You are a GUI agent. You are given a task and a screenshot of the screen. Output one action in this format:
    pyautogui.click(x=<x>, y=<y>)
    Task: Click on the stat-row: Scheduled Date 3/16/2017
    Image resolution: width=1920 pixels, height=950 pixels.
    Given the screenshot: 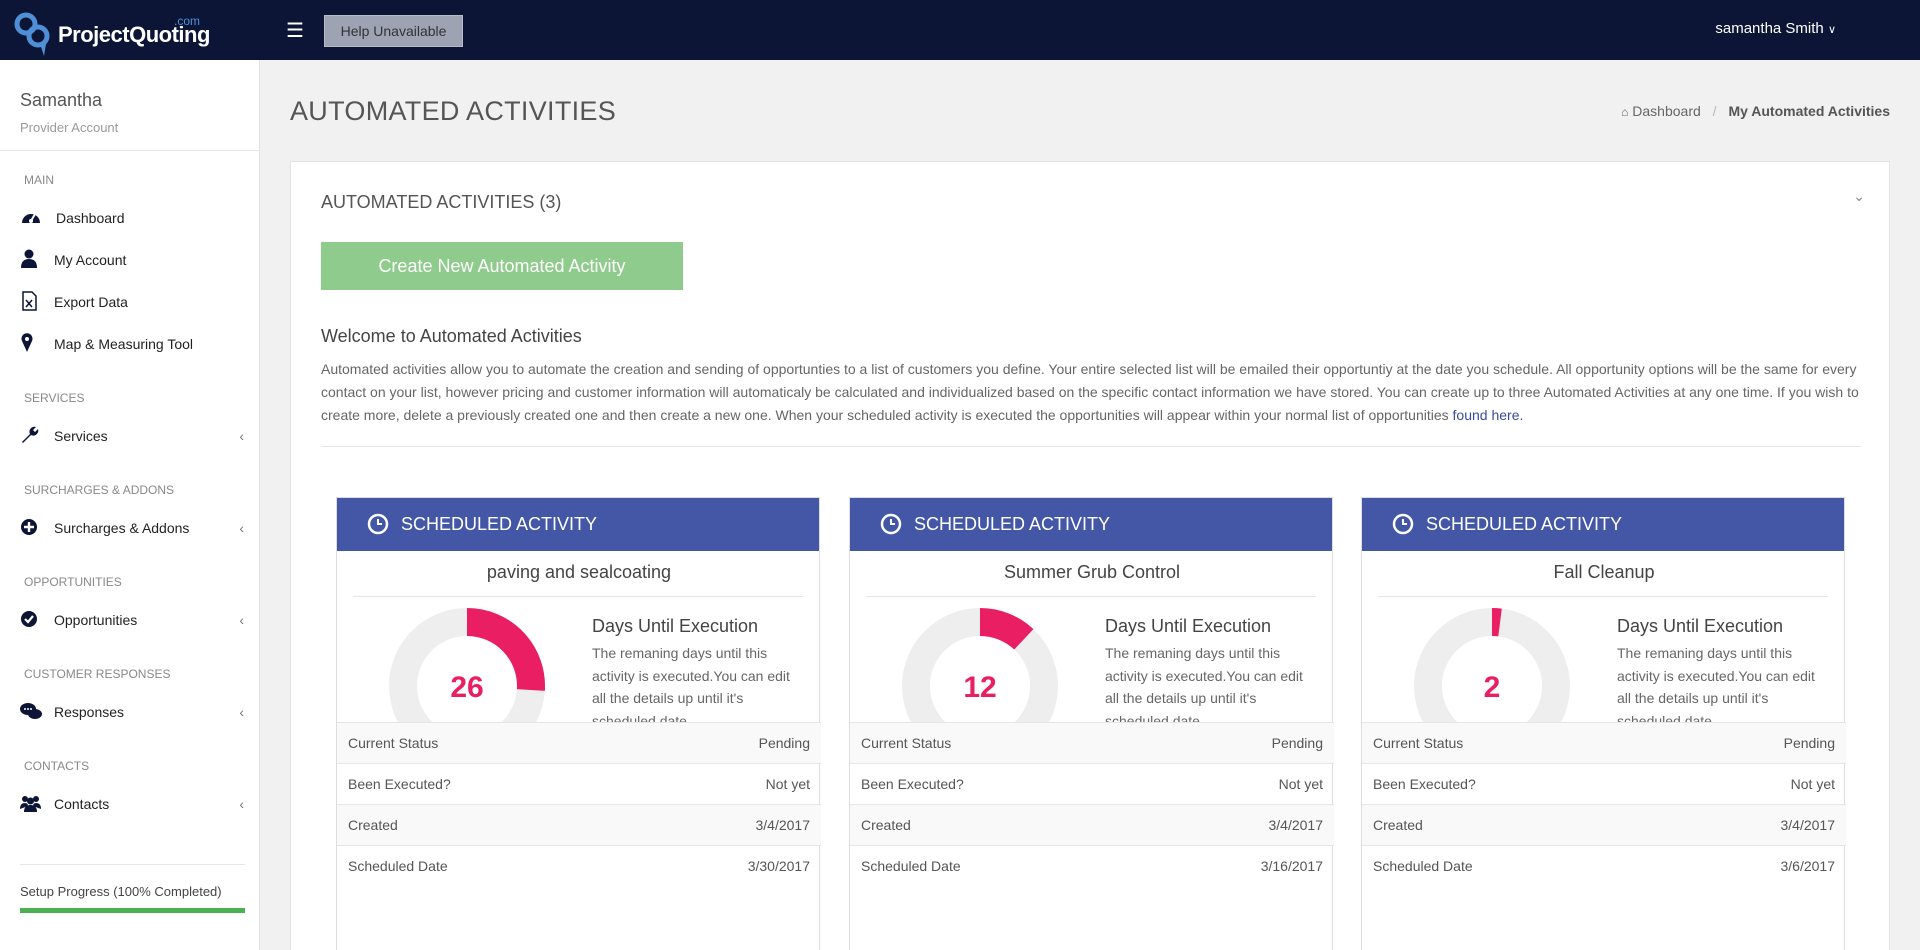 What is the action you would take?
    pyautogui.click(x=1092, y=865)
    